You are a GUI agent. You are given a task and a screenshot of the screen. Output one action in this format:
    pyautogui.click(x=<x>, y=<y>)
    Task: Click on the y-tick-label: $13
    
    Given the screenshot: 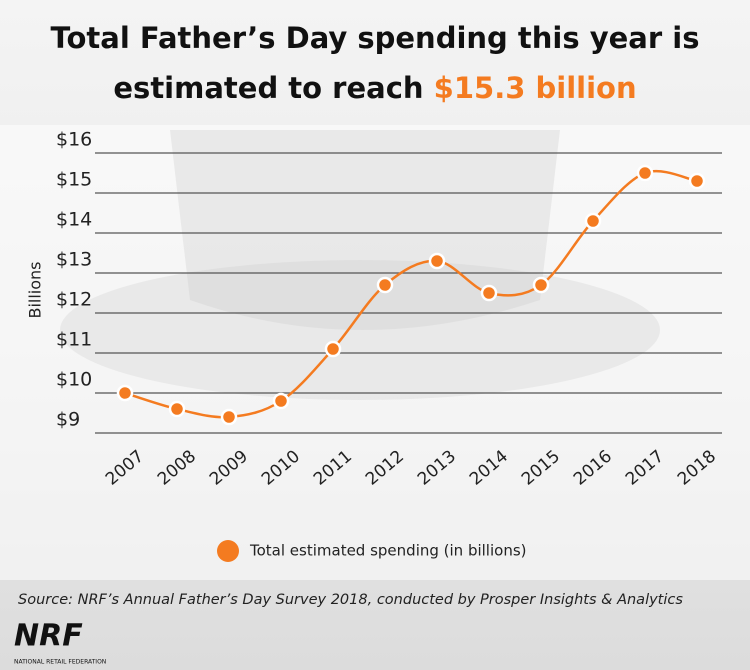 What is the action you would take?
    pyautogui.click(x=74, y=260)
    